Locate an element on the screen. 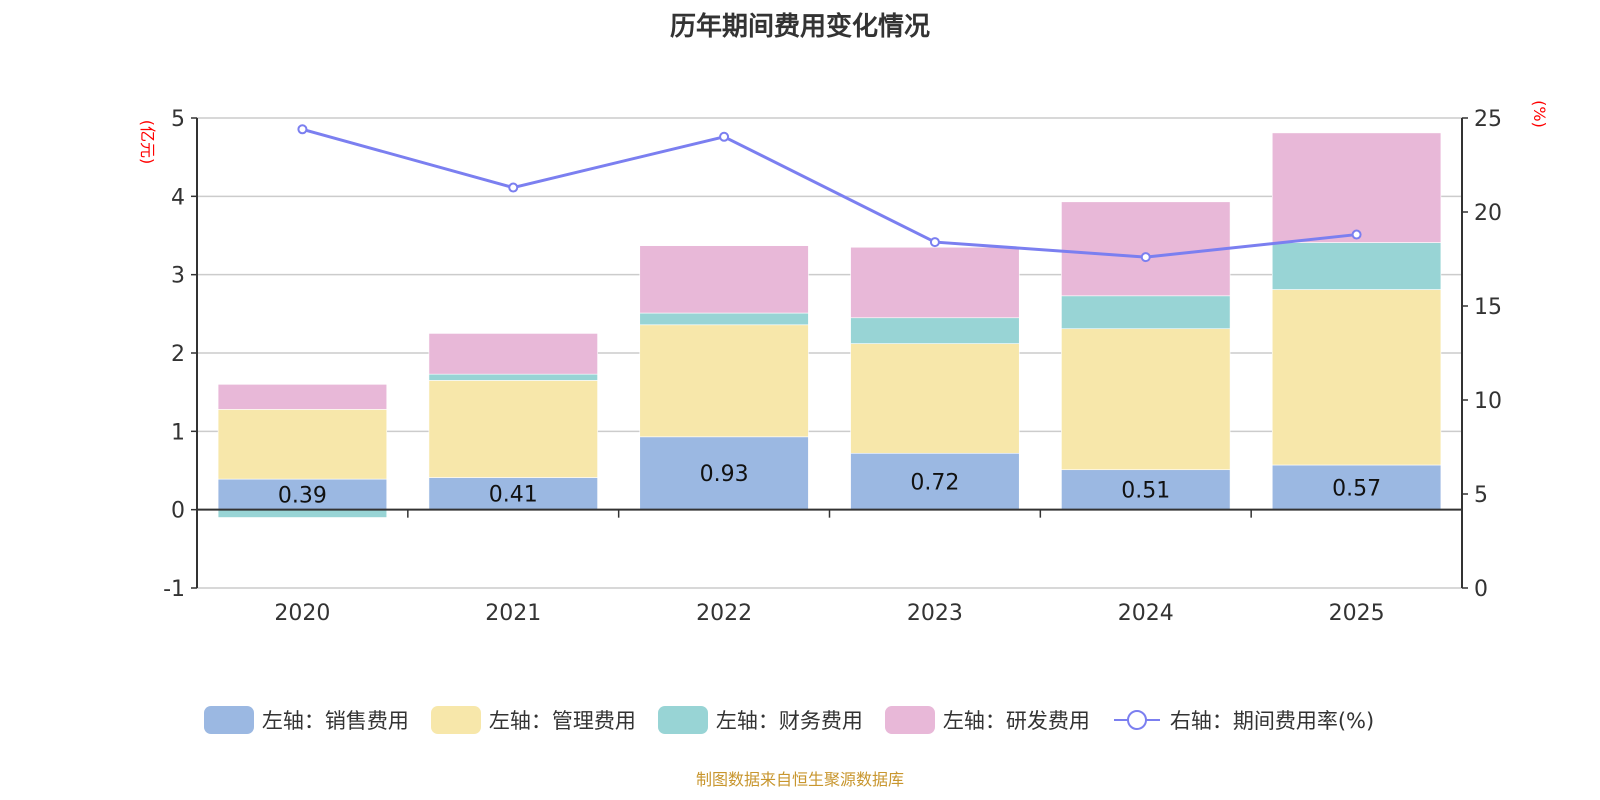  line-marker-icon is located at coordinates (1136, 720).